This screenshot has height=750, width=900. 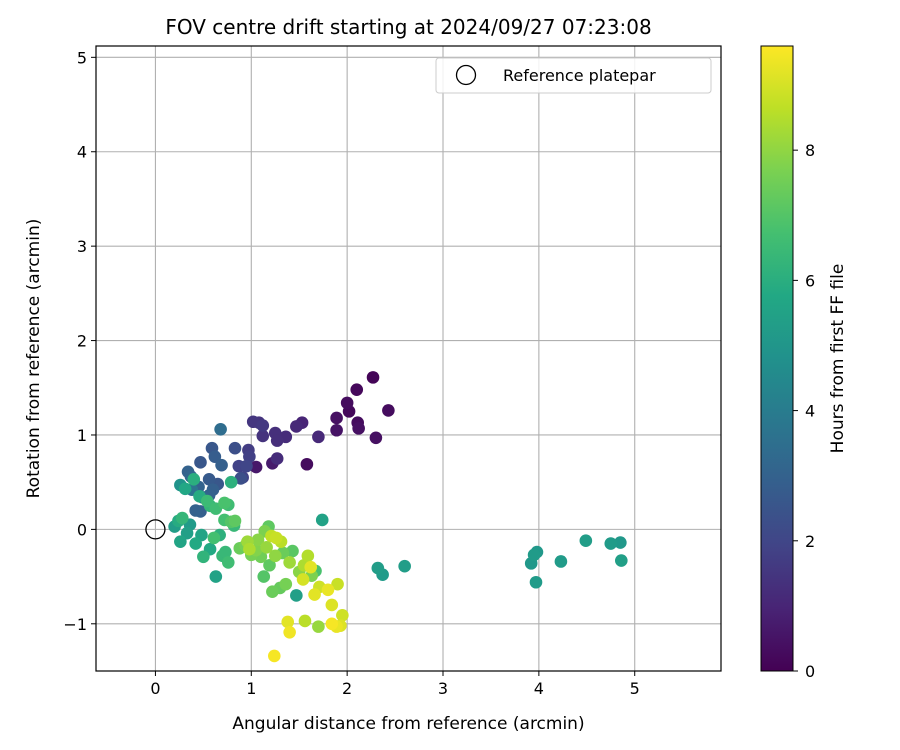 What do you see at coordinates (75, 624) in the screenshot?
I see `y-tick-label: −1` at bounding box center [75, 624].